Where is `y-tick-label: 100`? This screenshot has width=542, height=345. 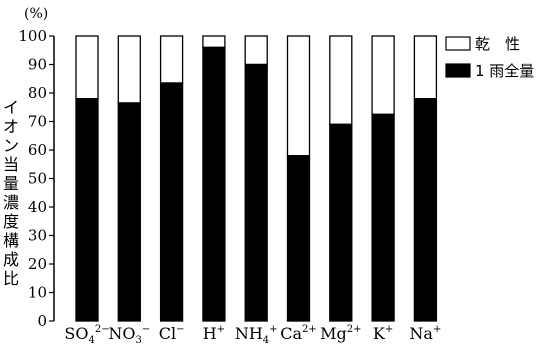 y-tick-label: 100 is located at coordinates (32, 36).